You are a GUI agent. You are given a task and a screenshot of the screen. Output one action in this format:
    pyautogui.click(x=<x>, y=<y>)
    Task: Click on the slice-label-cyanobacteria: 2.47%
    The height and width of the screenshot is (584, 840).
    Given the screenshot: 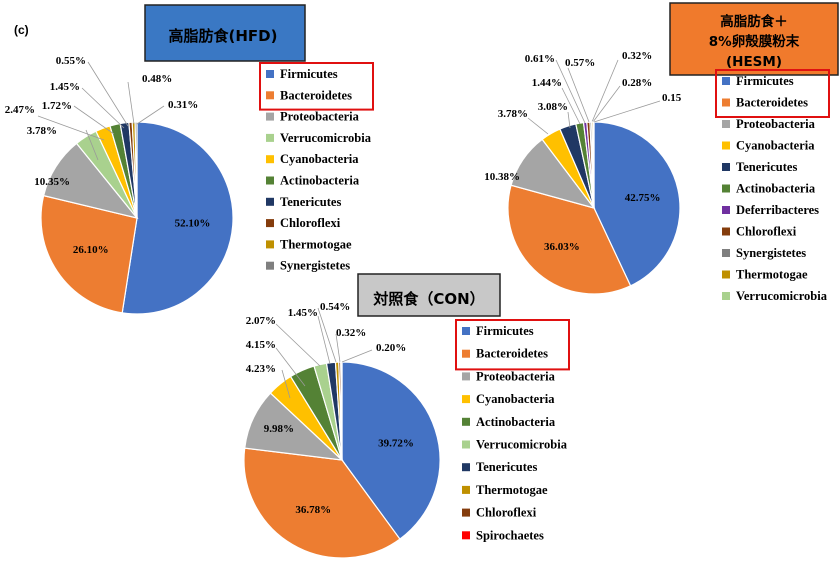 What is the action you would take?
    pyautogui.click(x=20, y=110)
    